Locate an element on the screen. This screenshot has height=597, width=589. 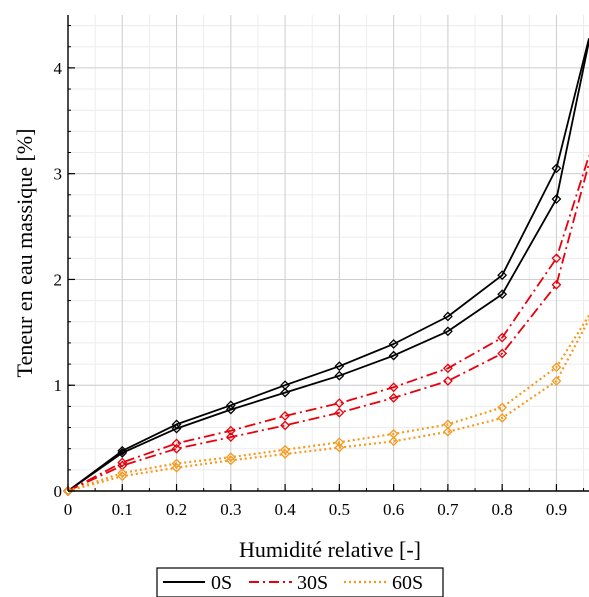
x-tick-label: 0 is located at coordinates (68, 509).